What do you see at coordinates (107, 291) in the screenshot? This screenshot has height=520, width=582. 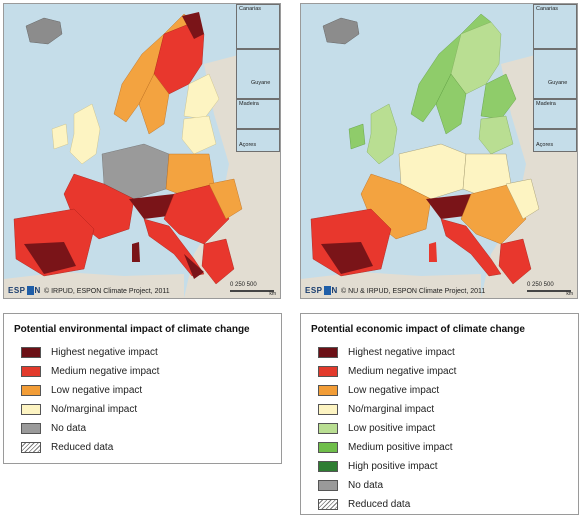 I see `map-credit: © IRPUD, ESPON Climate Project, 2011` at bounding box center [107, 291].